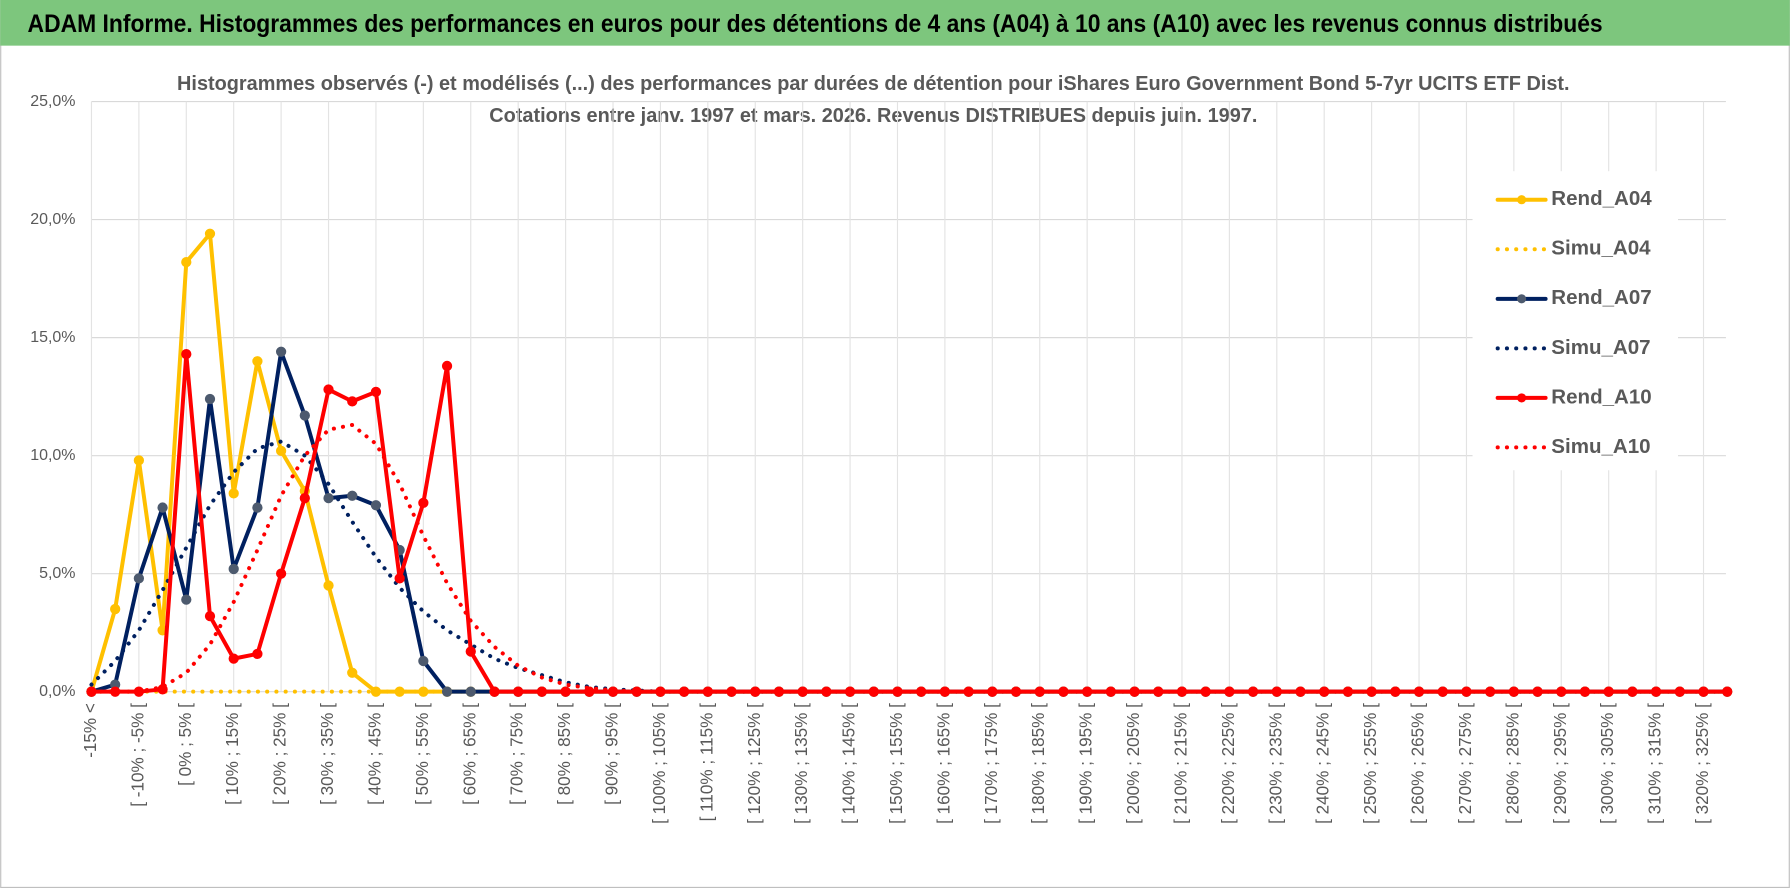 The image size is (1790, 888). What do you see at coordinates (1038, 763) in the screenshot?
I see `x-tick-label: [ 180% ; 185% [` at bounding box center [1038, 763].